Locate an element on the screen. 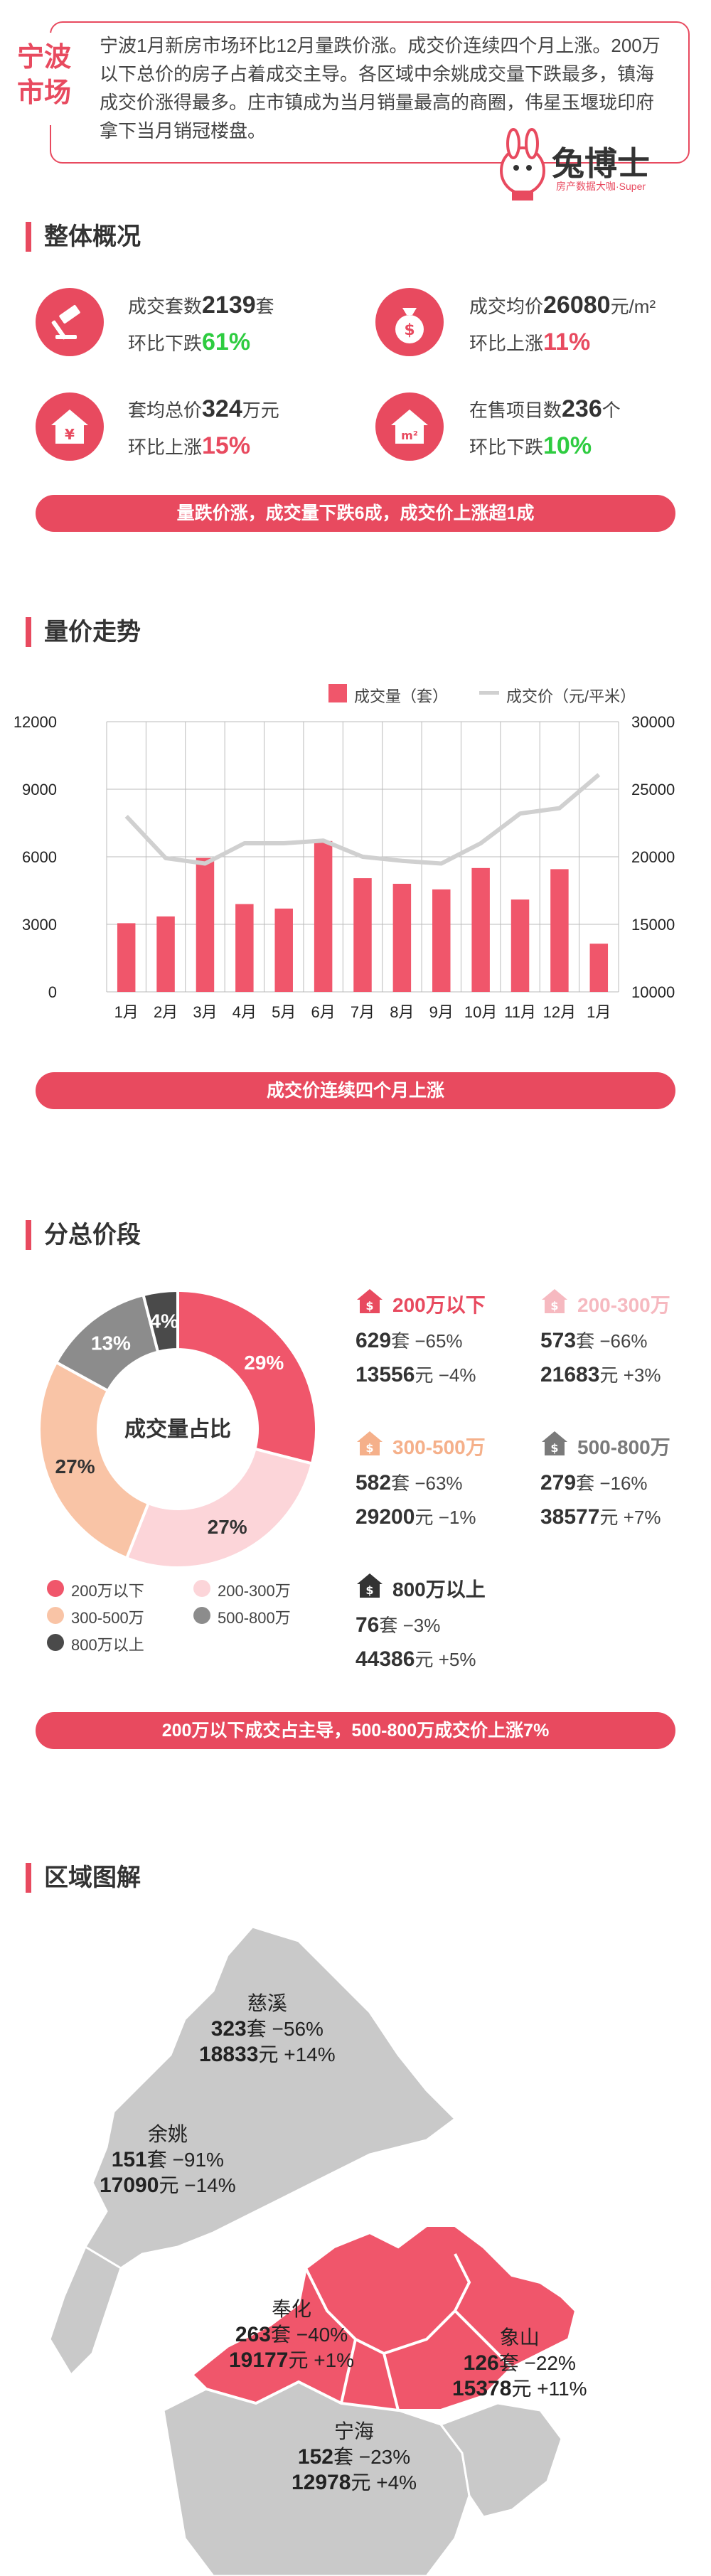 The height and width of the screenshot is (2576, 711). x-tick-label: 6月 is located at coordinates (323, 1012).